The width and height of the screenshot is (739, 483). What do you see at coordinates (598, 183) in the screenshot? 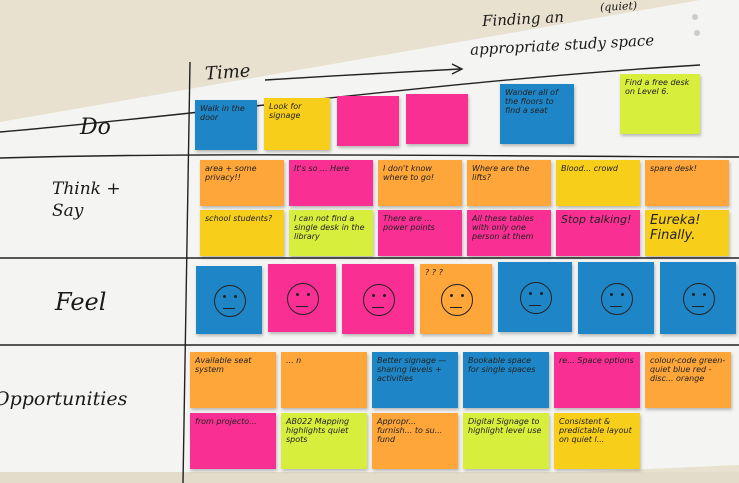
I see `sticky-note-think-say: Blood... crowd` at bounding box center [598, 183].